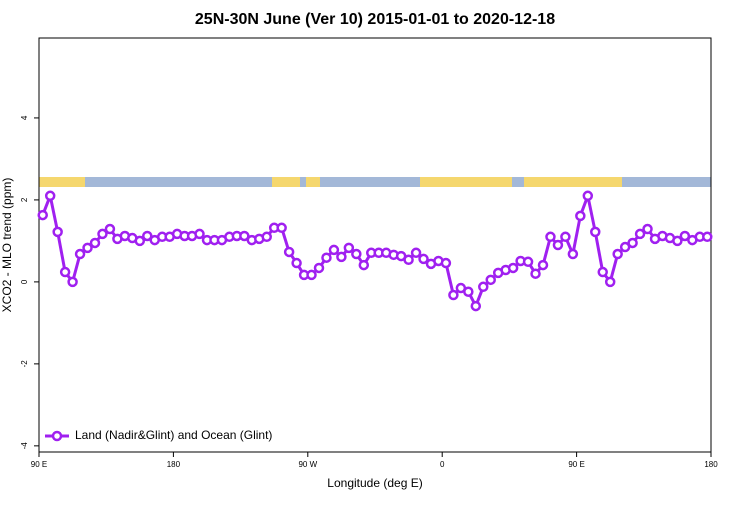 This screenshot has width=750, height=505. What do you see at coordinates (442, 464) in the screenshot?
I see `x-tick-label: 0` at bounding box center [442, 464].